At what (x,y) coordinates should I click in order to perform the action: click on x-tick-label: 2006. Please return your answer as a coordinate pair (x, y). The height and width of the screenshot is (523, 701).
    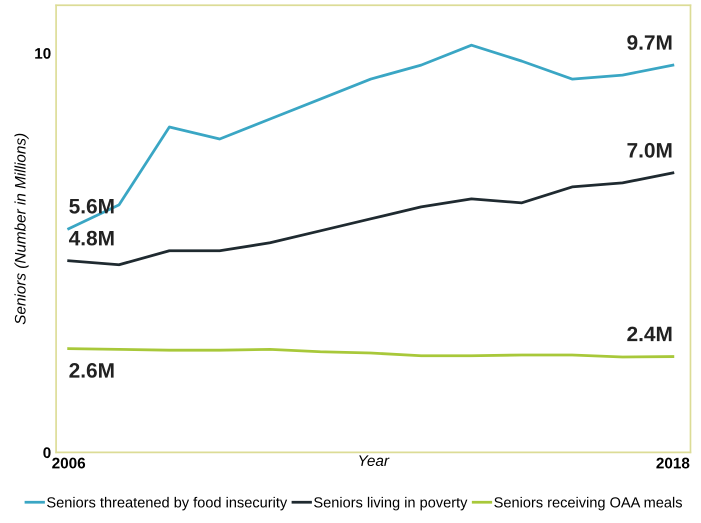
    Looking at the image, I should click on (69, 463).